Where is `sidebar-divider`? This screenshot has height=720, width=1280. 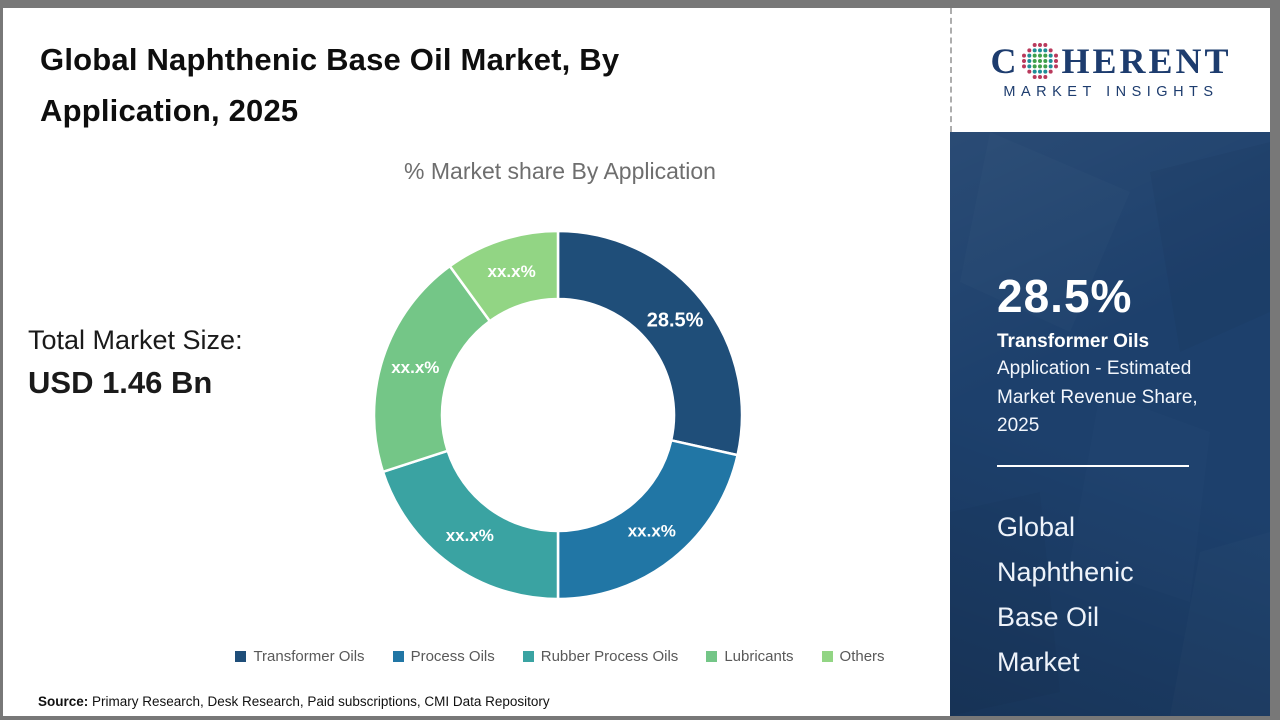
sidebar-divider is located at coordinates (1093, 465).